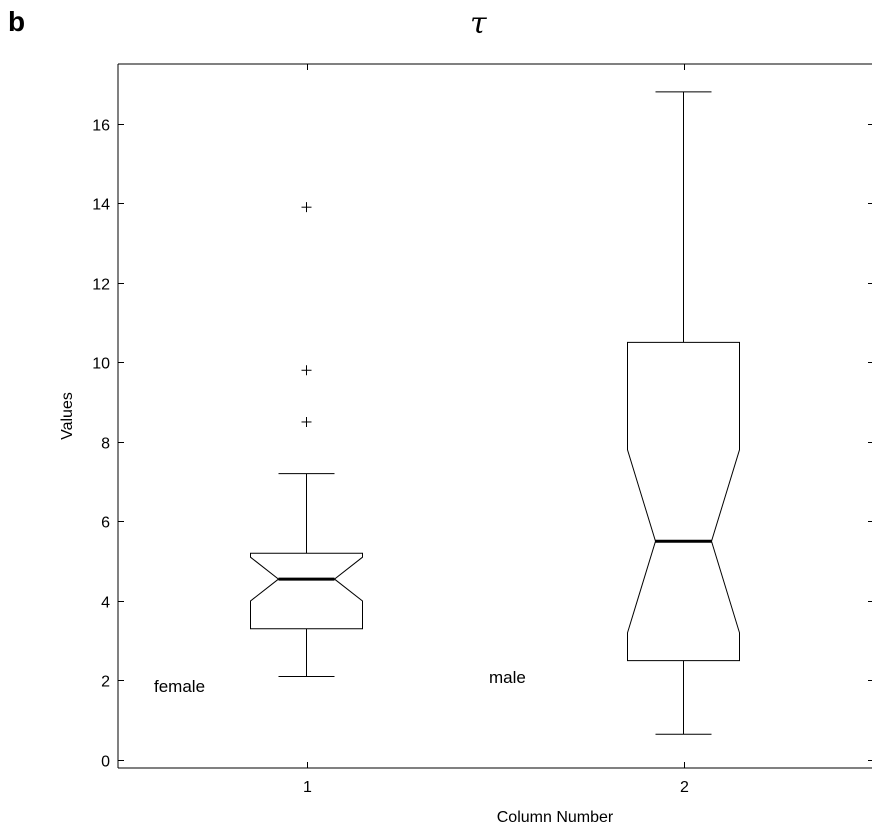  I want to click on y-axis-label: Values, so click(67, 416).